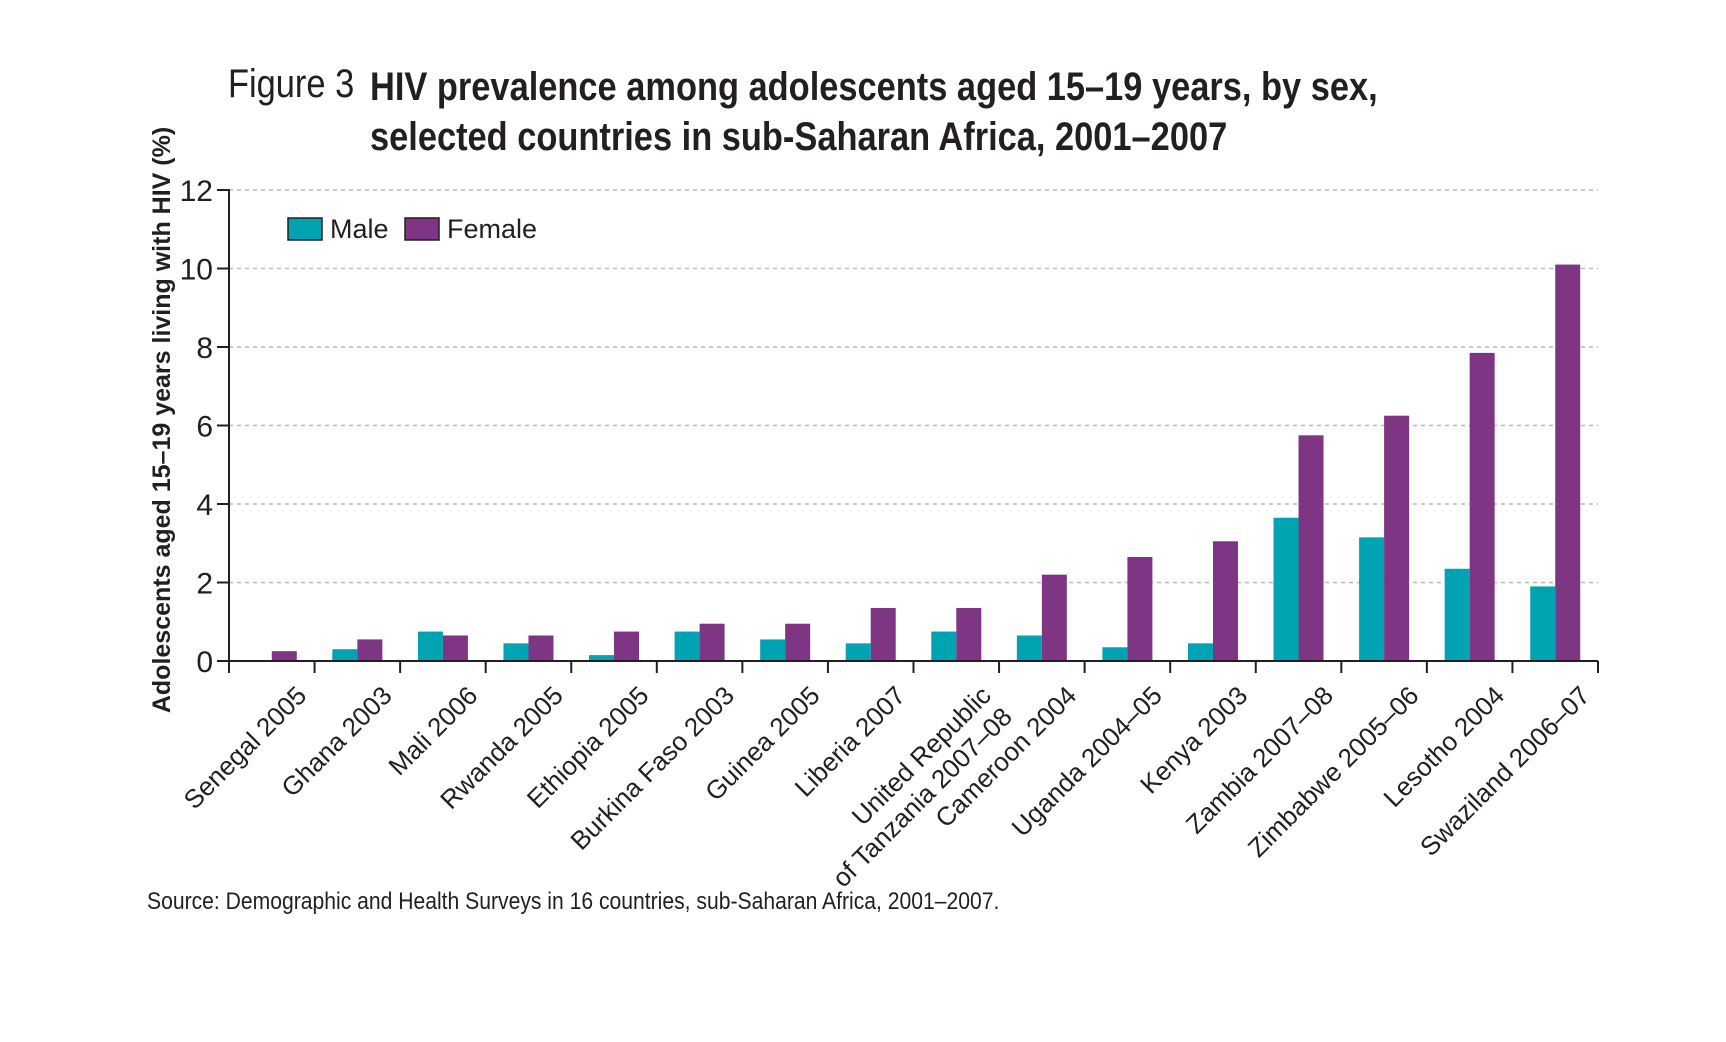  What do you see at coordinates (422, 229) in the screenshot?
I see `legend-swatch-female` at bounding box center [422, 229].